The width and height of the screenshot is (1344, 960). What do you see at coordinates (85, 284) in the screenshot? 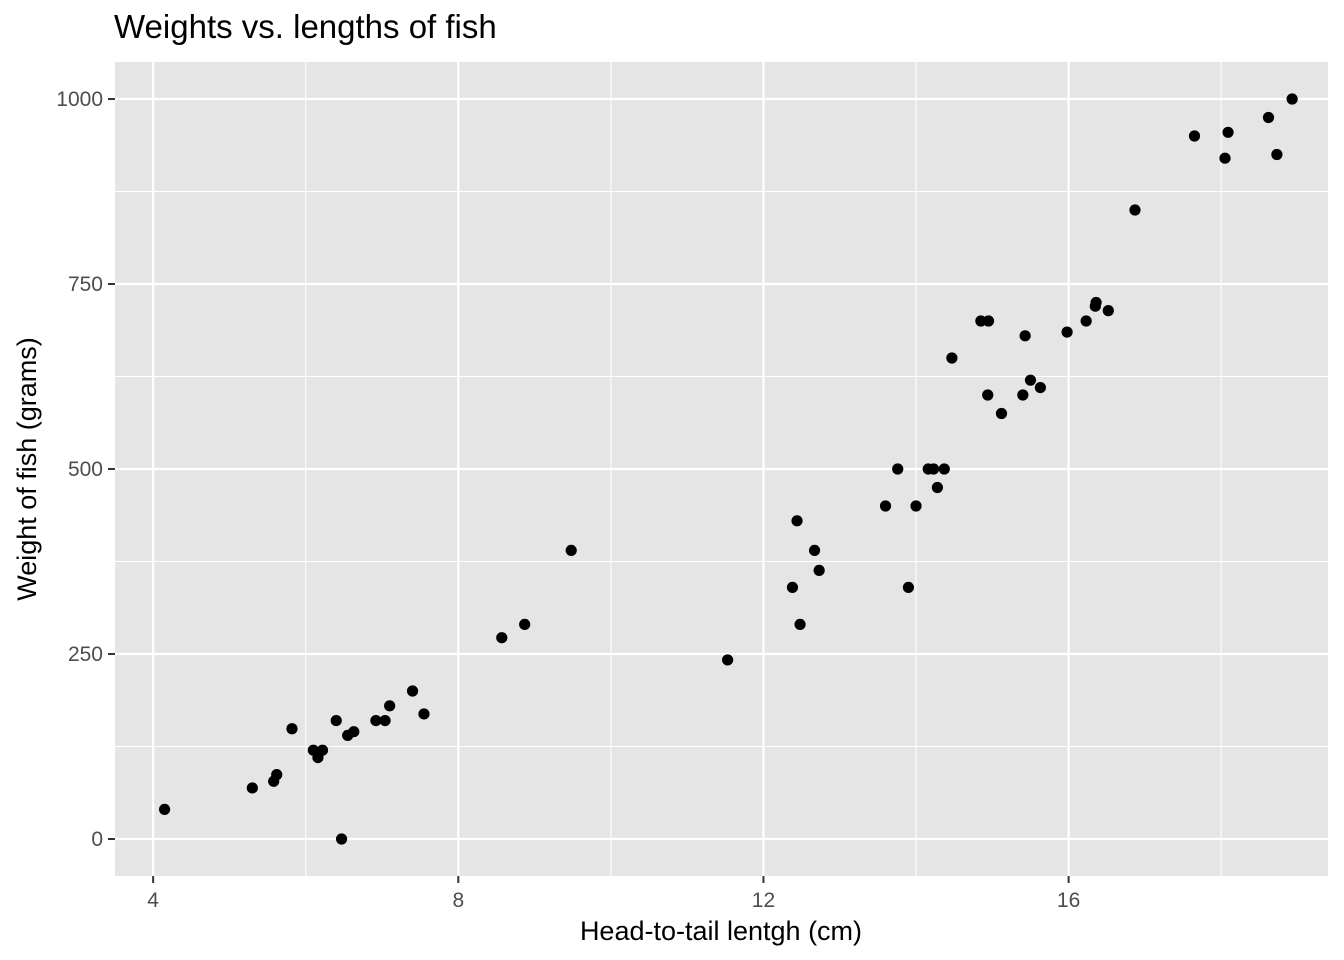
I see `y-tick-label: 750` at bounding box center [85, 284].